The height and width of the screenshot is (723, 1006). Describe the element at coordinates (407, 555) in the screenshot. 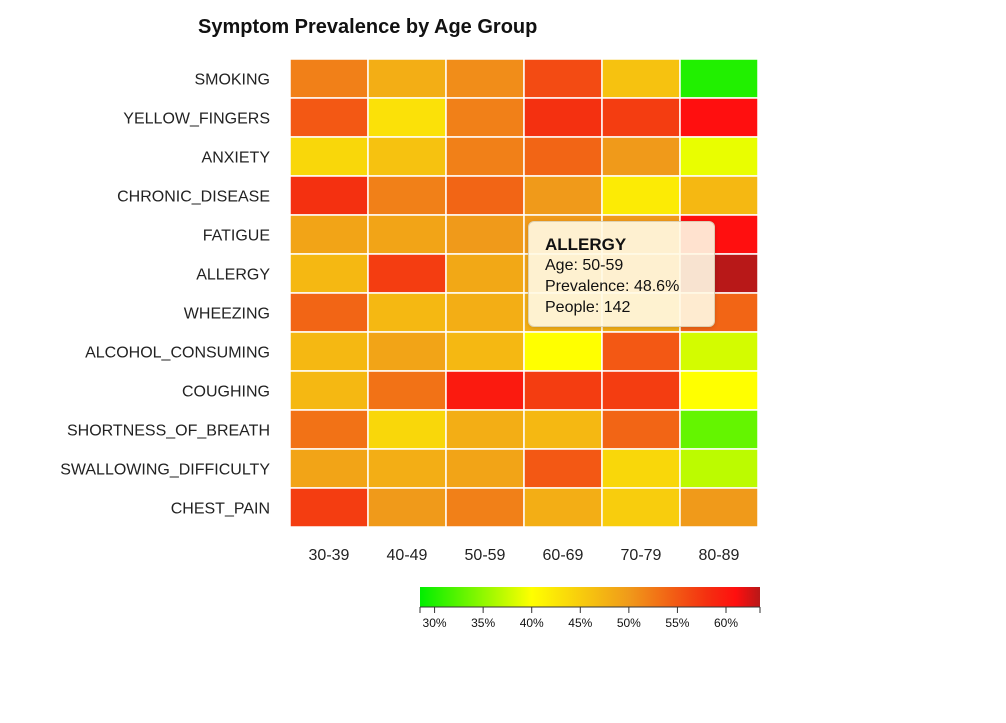

I see `column-label: 40-49` at that location.